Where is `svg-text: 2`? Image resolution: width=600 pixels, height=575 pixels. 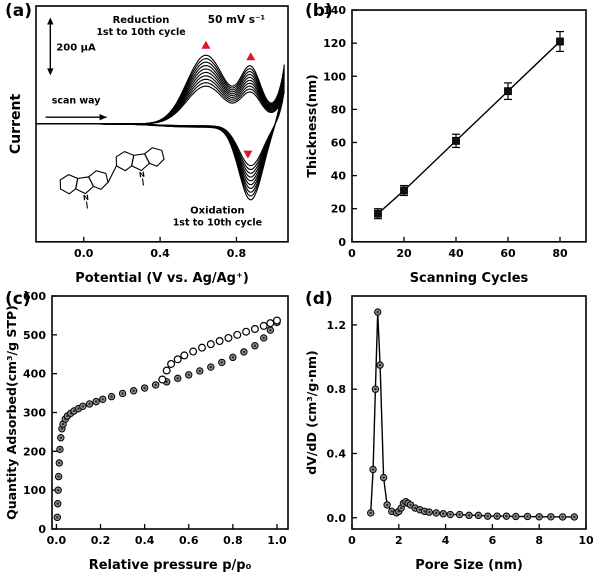
svg-text: 2 is located at coordinates (399, 540).